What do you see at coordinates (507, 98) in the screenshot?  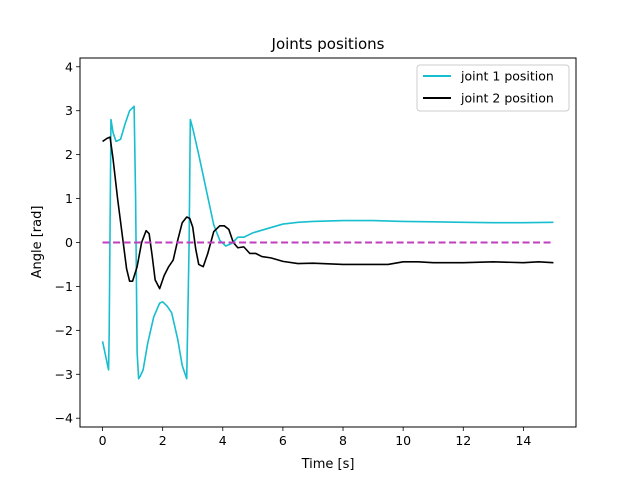 I see `legend-label-joint-2: joint 2 position` at bounding box center [507, 98].